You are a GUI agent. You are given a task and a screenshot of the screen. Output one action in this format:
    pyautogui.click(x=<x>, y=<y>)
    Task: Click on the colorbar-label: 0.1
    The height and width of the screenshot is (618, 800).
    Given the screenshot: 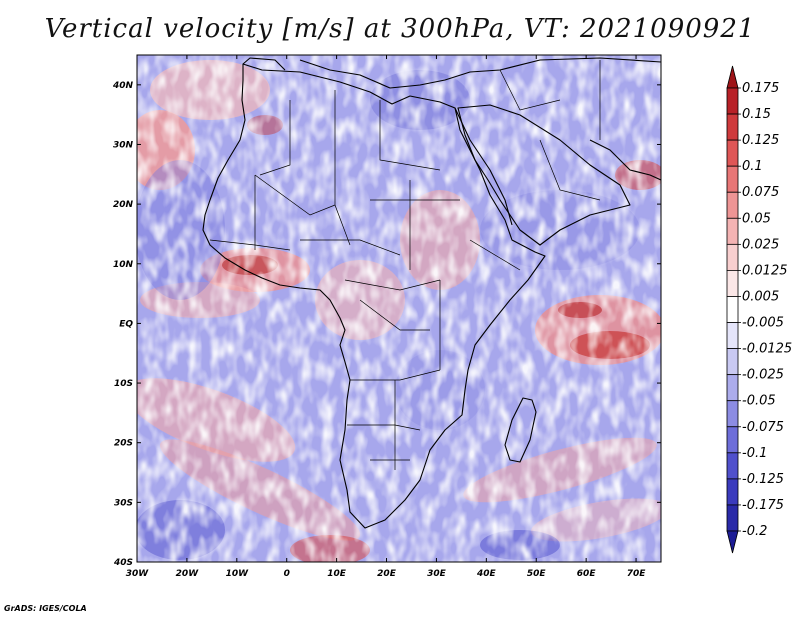 What is the action you would take?
    pyautogui.click(x=752, y=166)
    